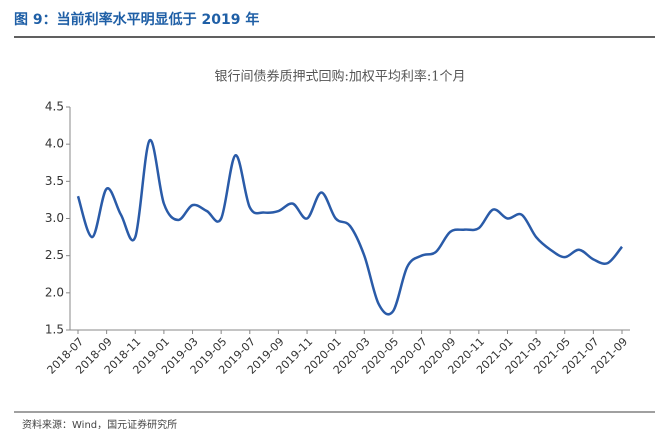  Describe the element at coordinates (54, 107) in the screenshot. I see `y-tick-label: 4.5` at that location.